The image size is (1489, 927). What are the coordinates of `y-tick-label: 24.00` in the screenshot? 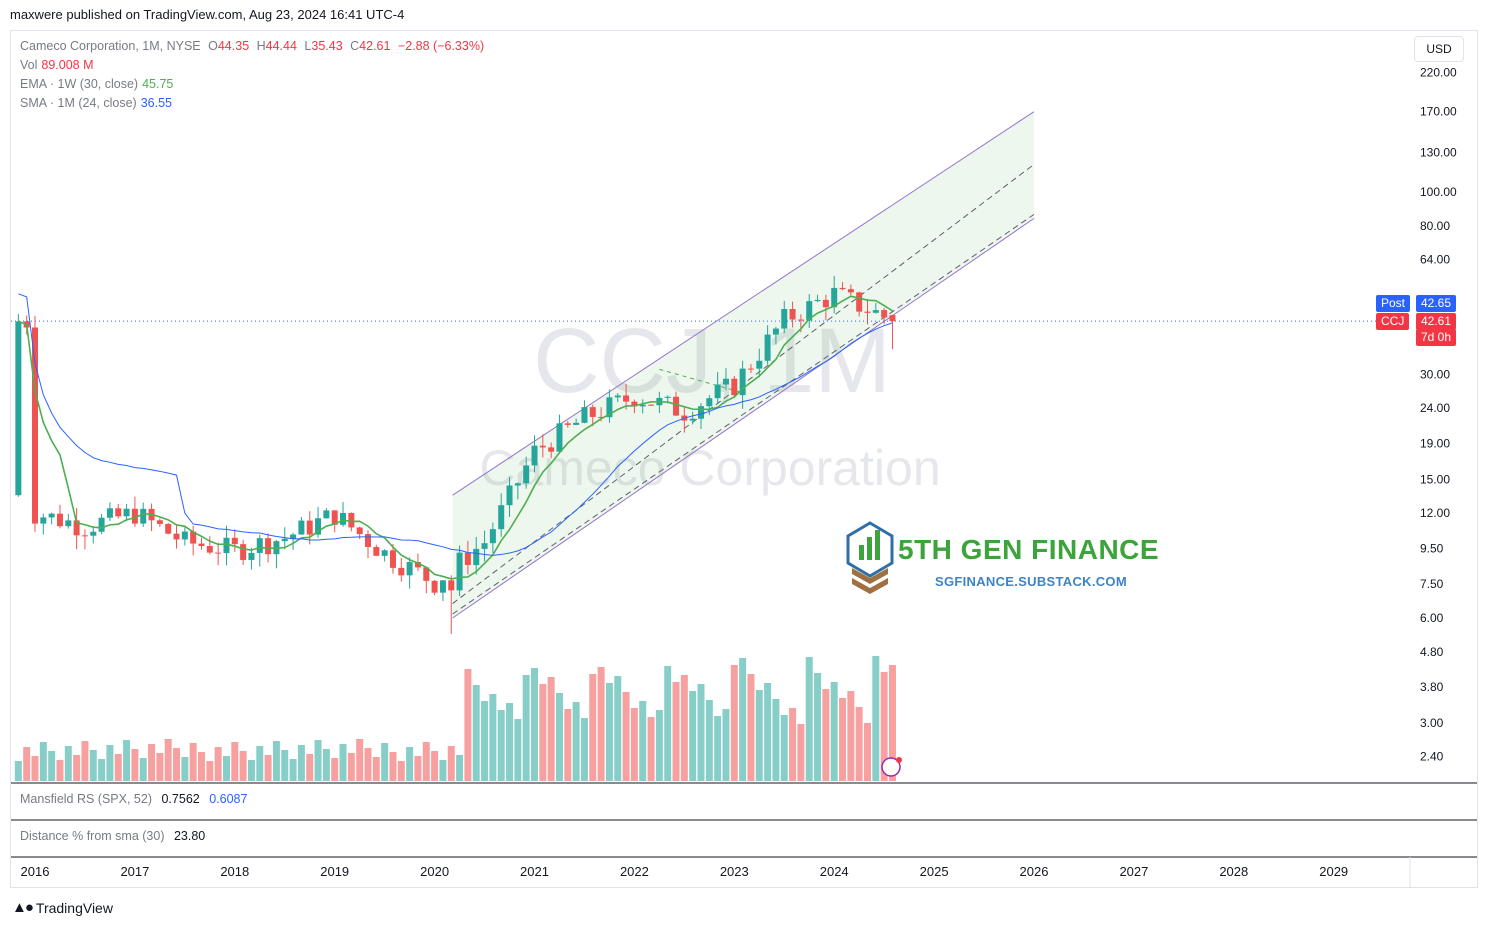 It's located at (1435, 408).